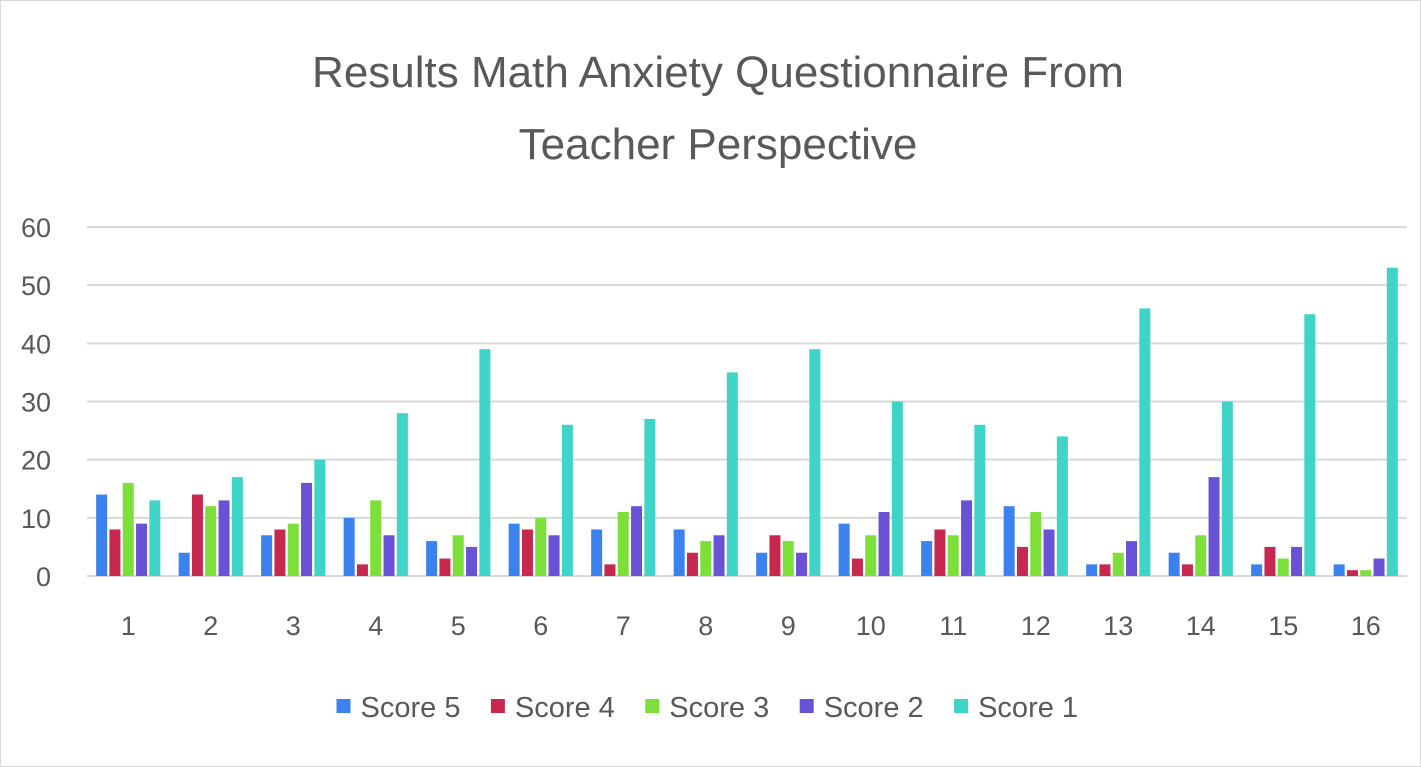 This screenshot has height=767, width=1421. What do you see at coordinates (36, 344) in the screenshot?
I see `y-tick-label: 40` at bounding box center [36, 344].